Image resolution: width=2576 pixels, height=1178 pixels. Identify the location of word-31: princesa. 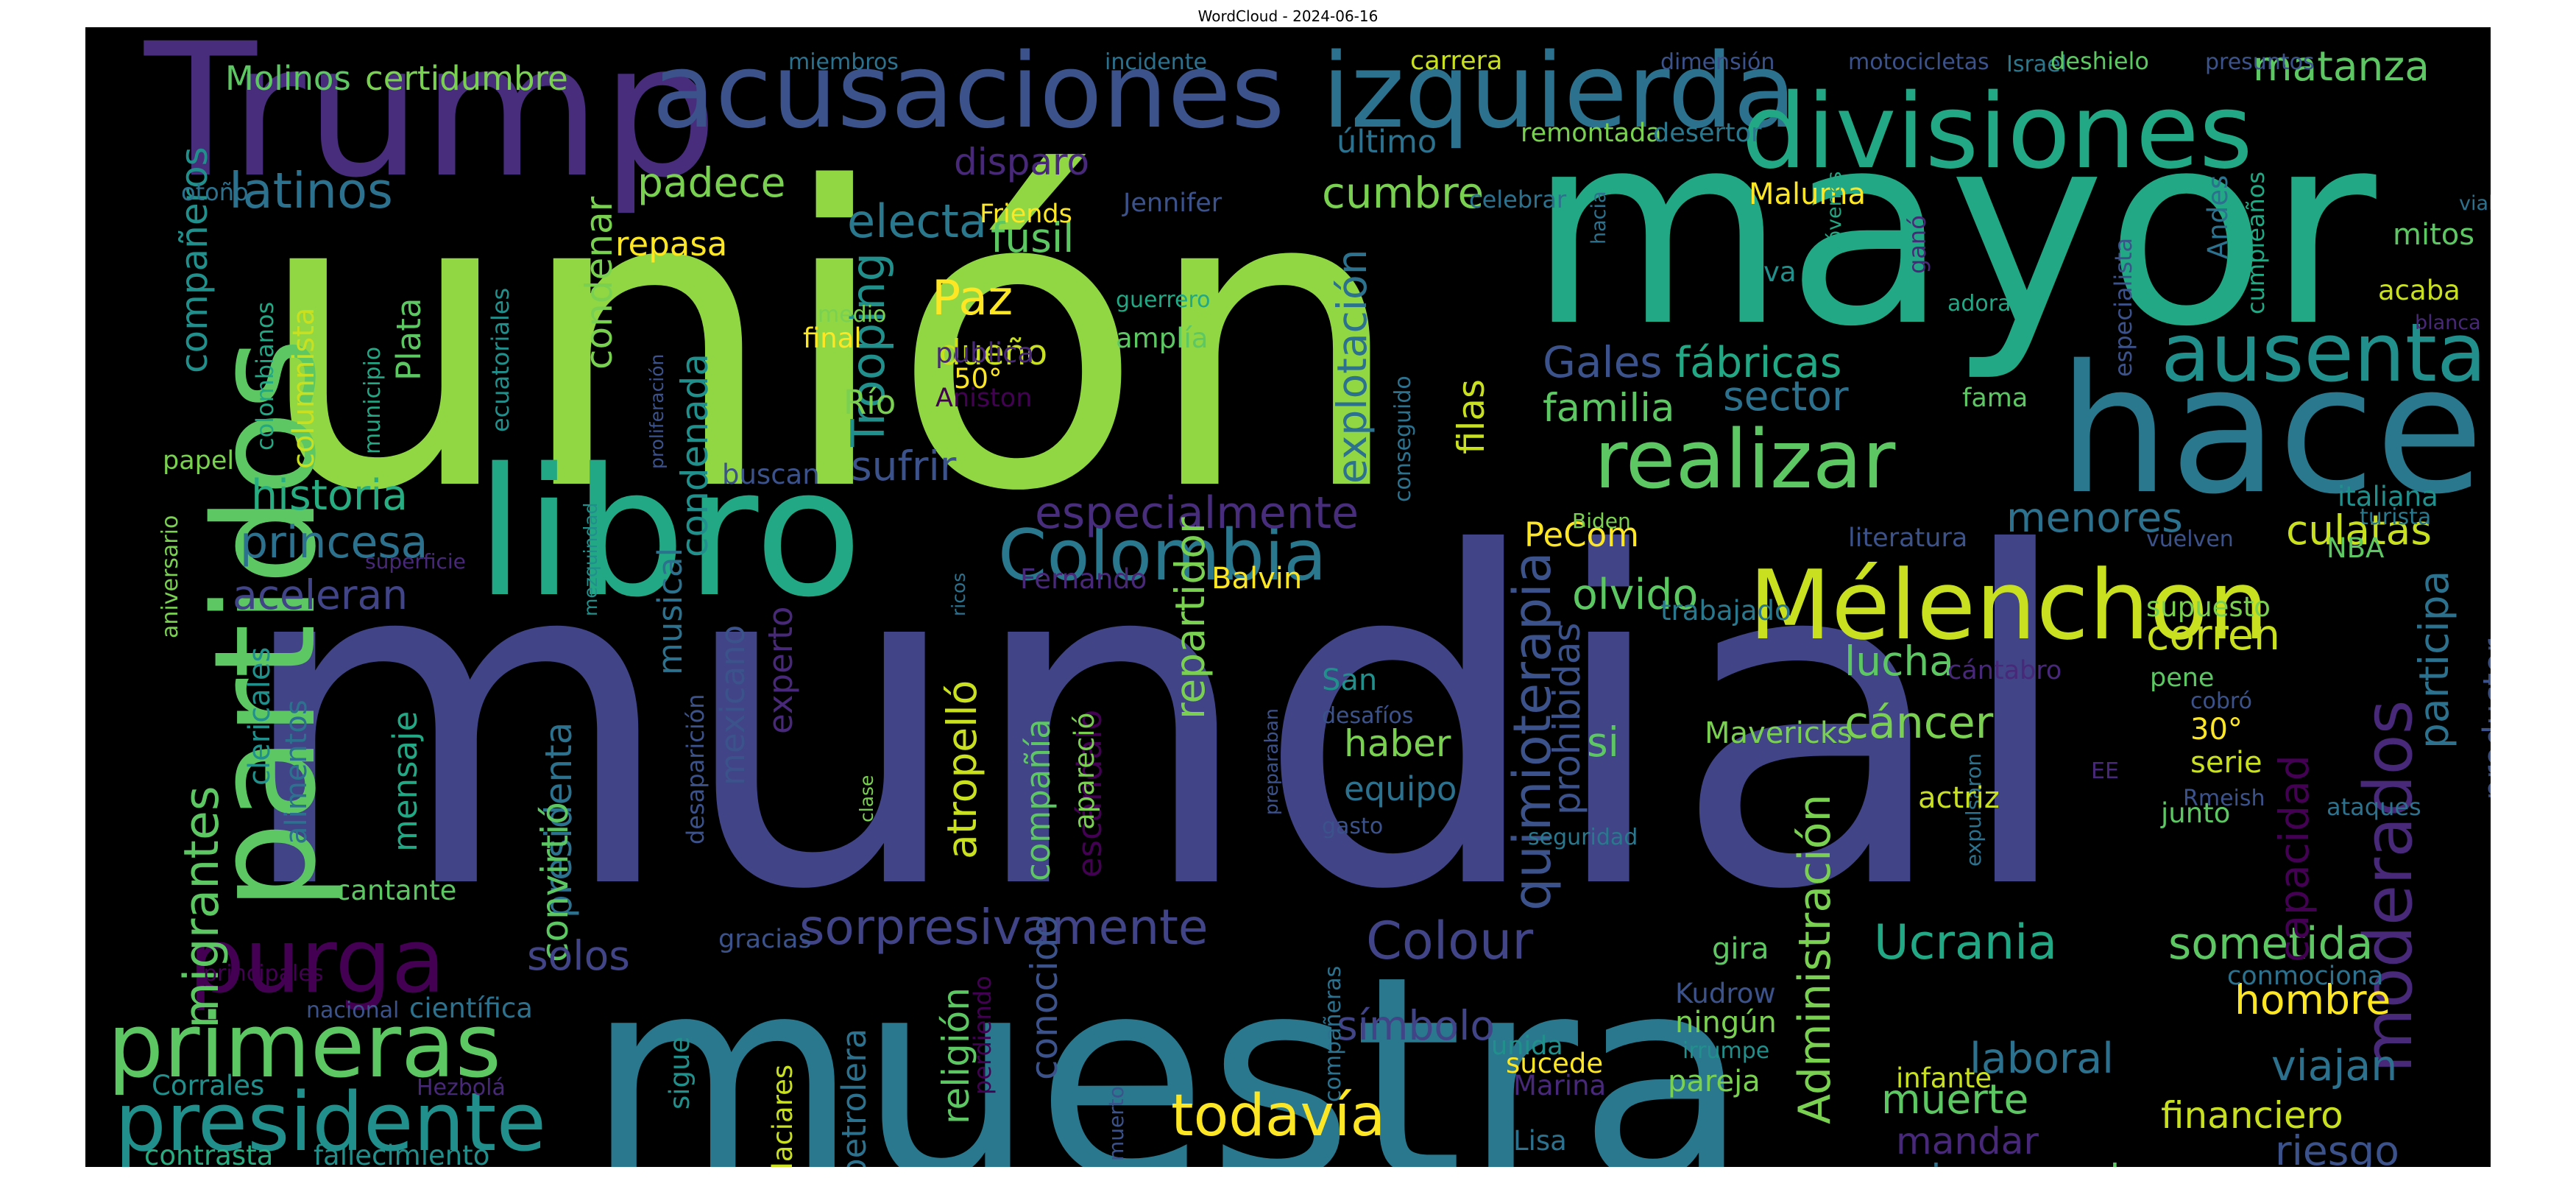
(334, 542).